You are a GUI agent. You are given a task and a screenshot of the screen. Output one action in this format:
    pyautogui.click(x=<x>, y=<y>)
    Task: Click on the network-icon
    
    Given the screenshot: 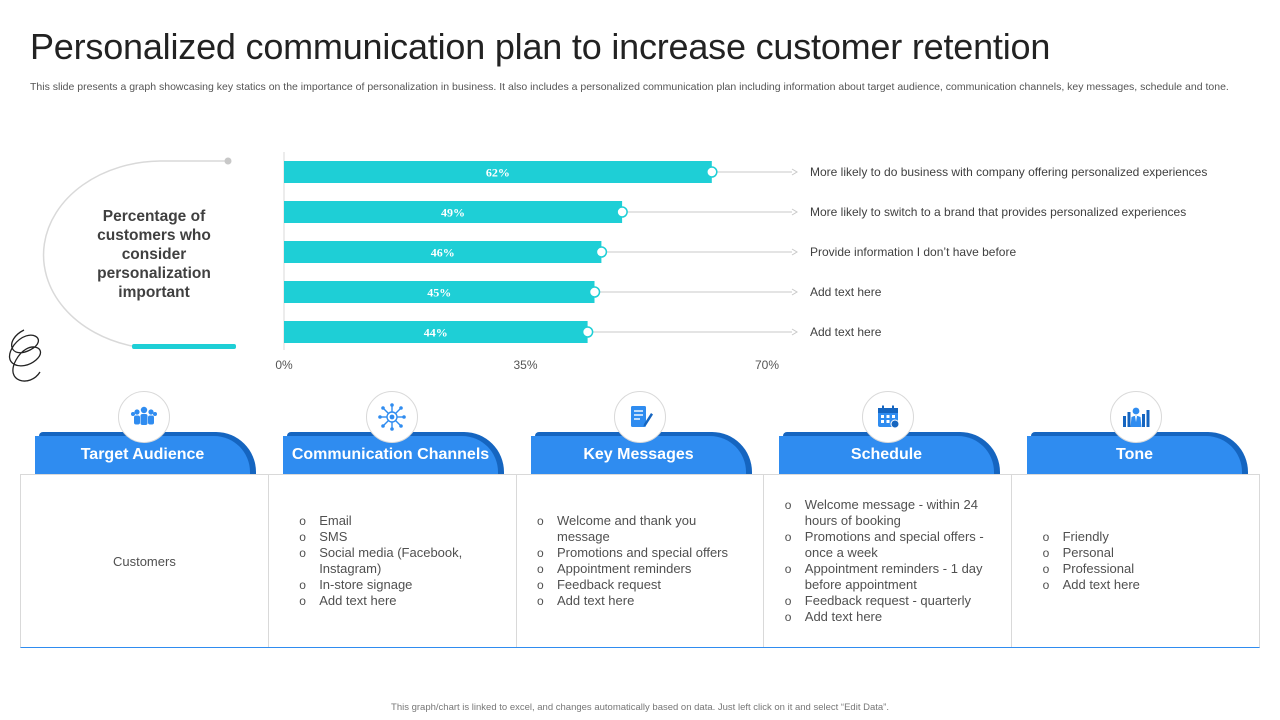 What is the action you would take?
    pyautogui.click(x=391, y=417)
    